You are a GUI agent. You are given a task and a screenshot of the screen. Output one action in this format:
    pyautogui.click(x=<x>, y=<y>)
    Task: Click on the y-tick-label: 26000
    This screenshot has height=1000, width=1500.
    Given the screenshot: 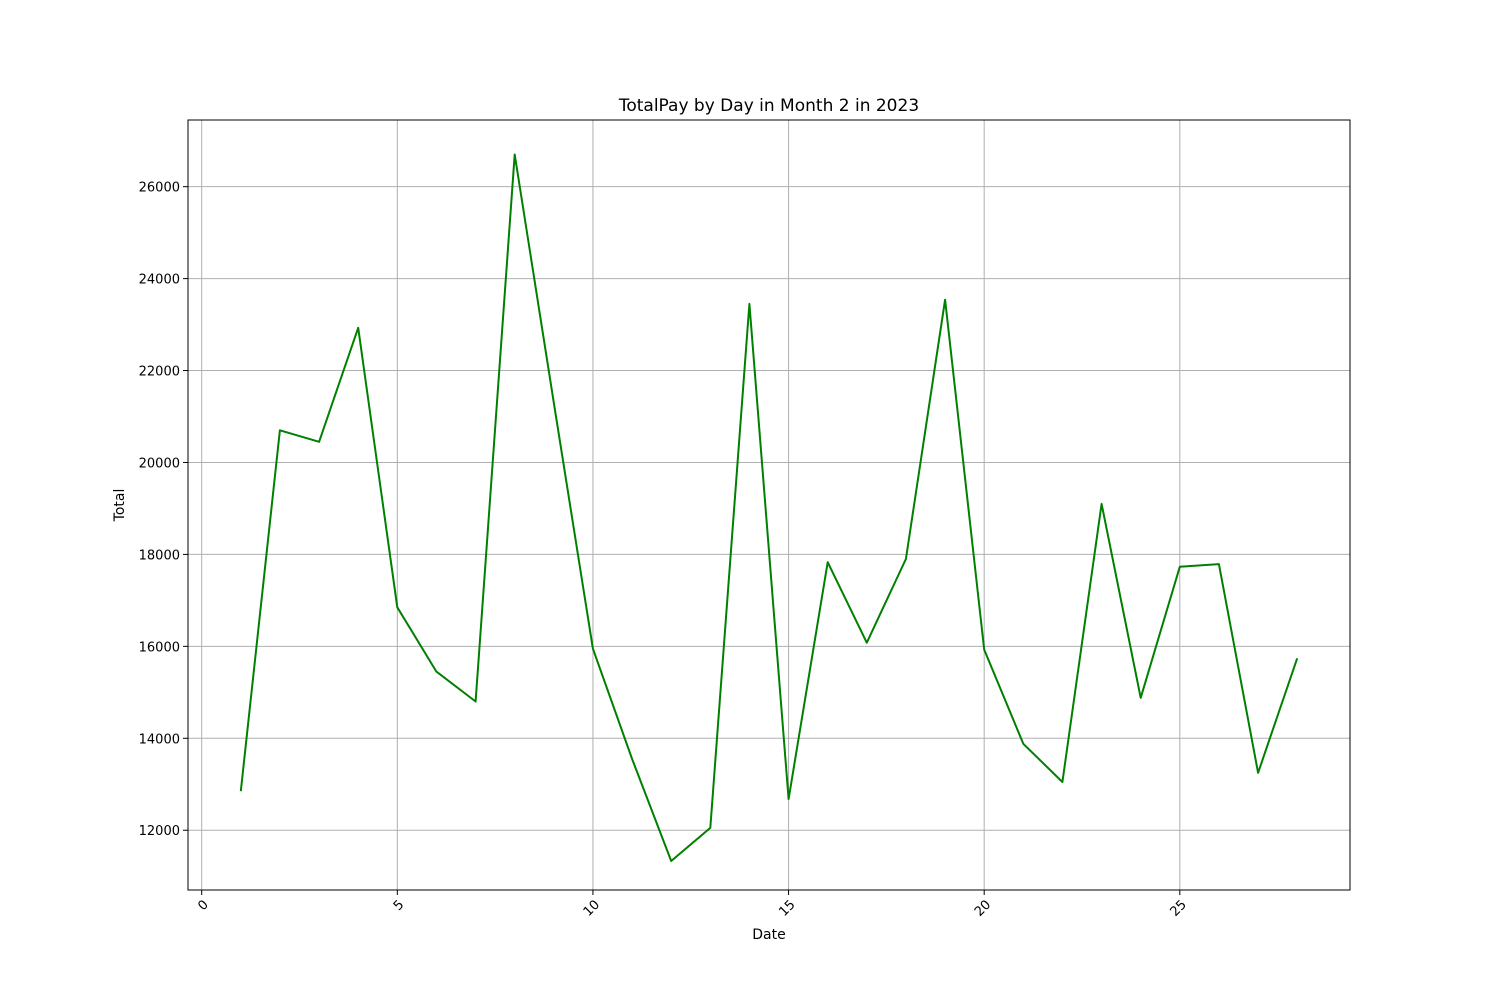 What is the action you would take?
    pyautogui.click(x=159, y=188)
    